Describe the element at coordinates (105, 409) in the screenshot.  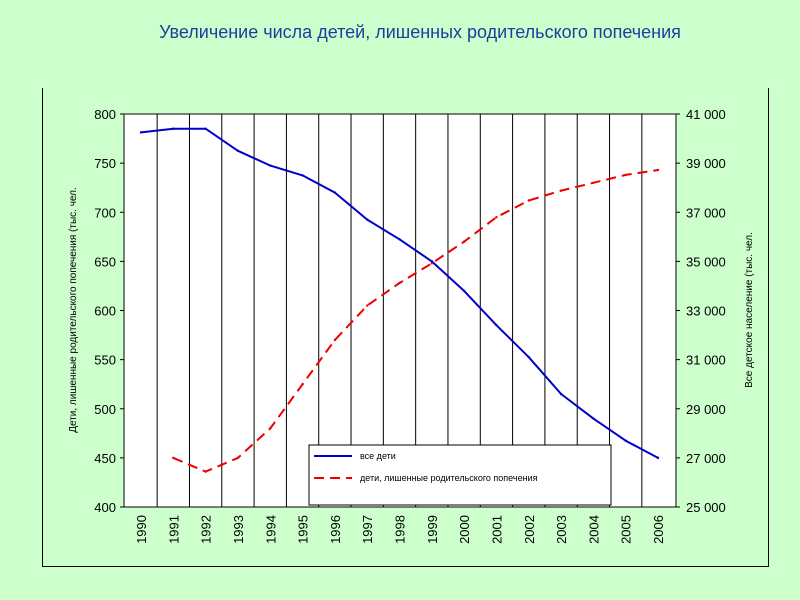
I see `y-left-tick-label: 500` at that location.